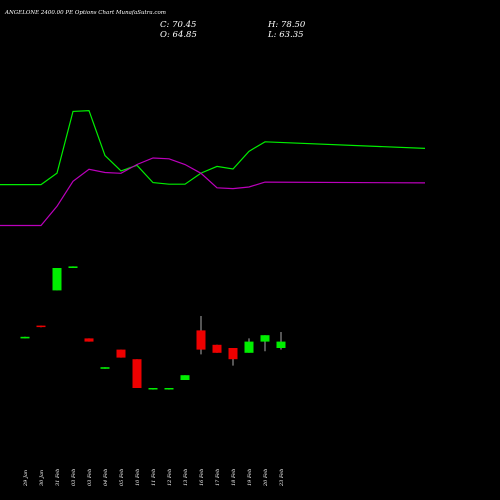 The image size is (500, 500). I want to click on x-tick-label: 18 Feb, so click(234, 477).